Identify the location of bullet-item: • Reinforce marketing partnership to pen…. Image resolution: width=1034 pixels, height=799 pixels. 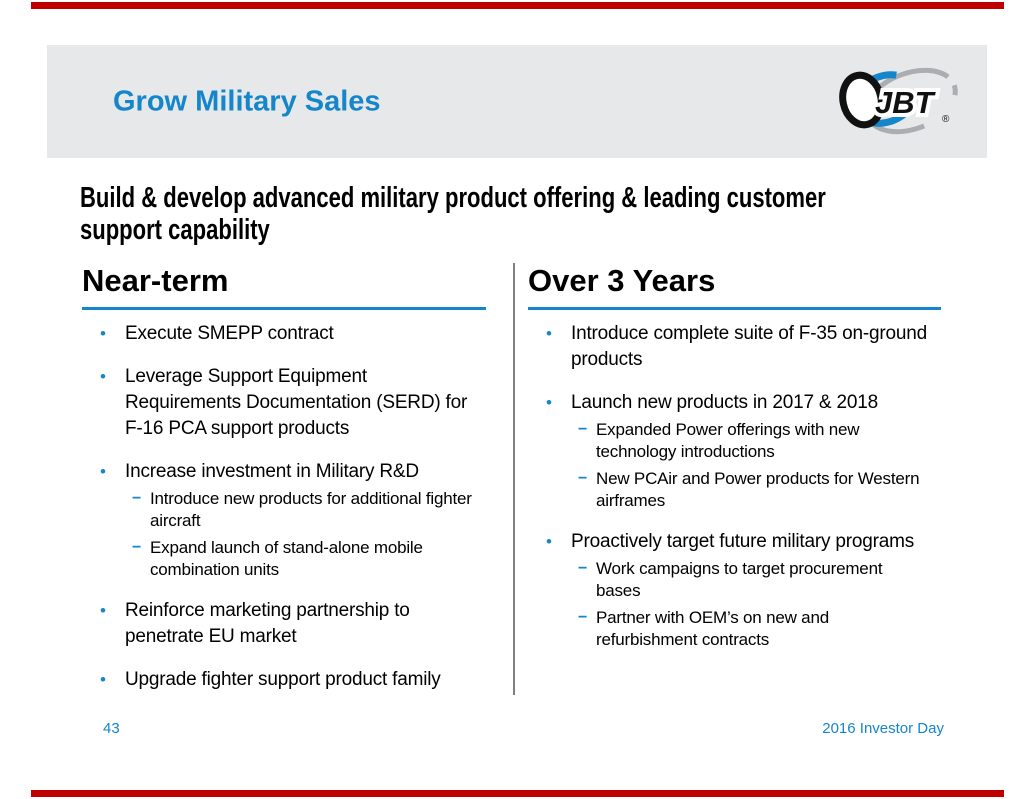
(284, 624).